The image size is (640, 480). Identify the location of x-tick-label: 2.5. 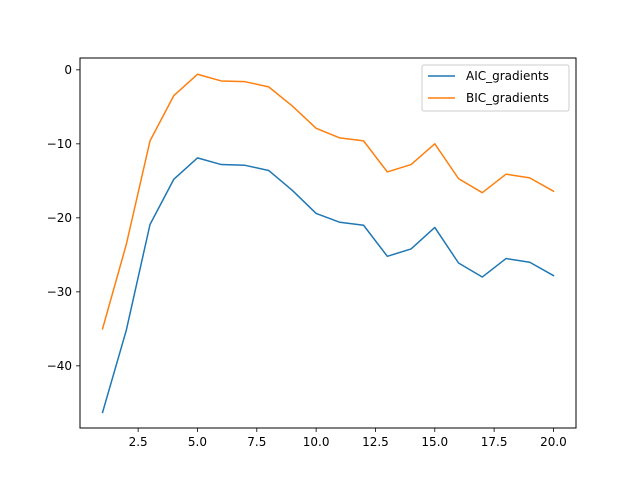
(138, 442).